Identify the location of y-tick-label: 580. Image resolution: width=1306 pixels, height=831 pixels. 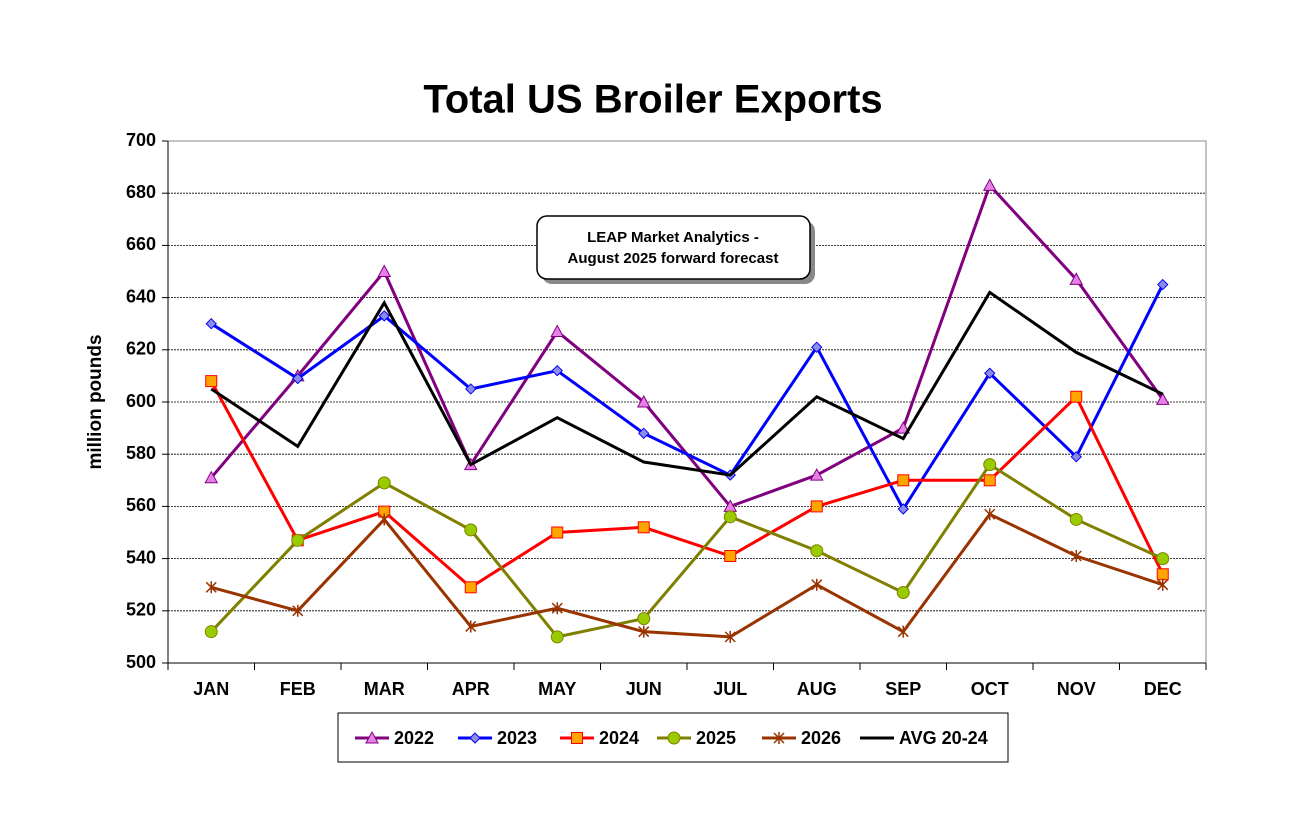
(141, 453).